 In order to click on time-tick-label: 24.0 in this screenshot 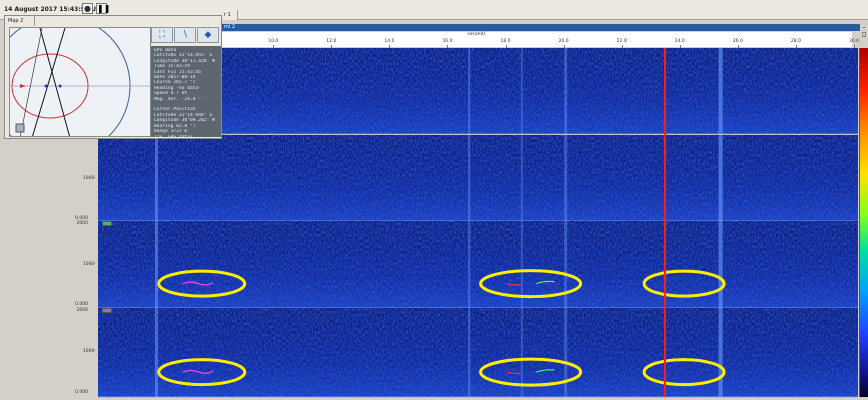, I will do `click(679, 41)`.